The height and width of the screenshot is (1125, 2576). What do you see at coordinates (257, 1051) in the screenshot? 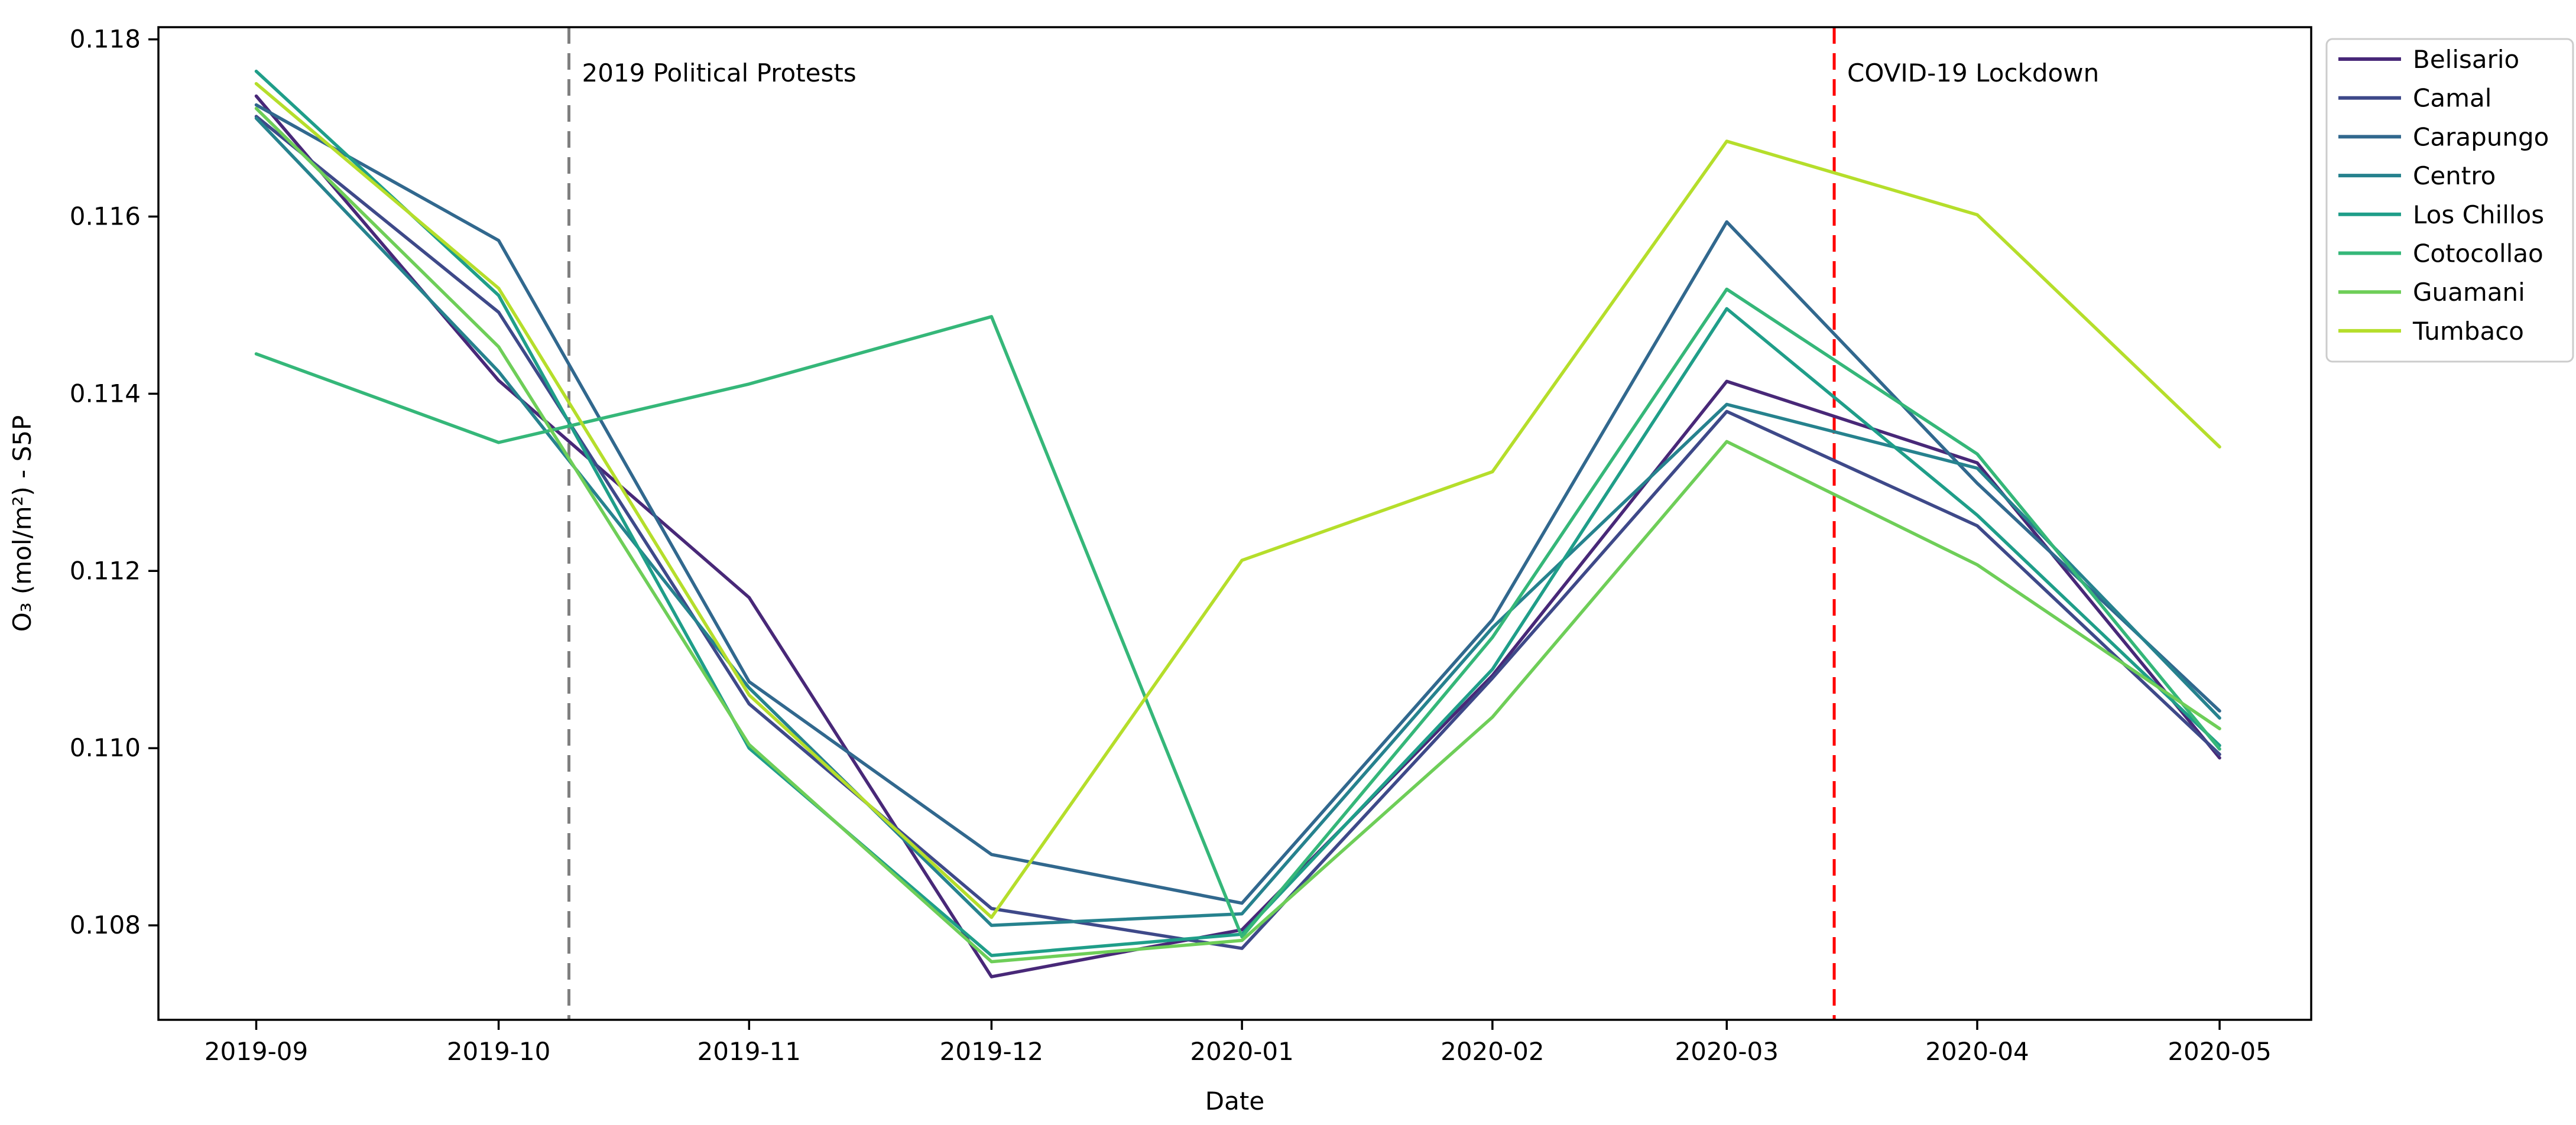
I see `x-tick-label: 2019-09` at bounding box center [257, 1051].